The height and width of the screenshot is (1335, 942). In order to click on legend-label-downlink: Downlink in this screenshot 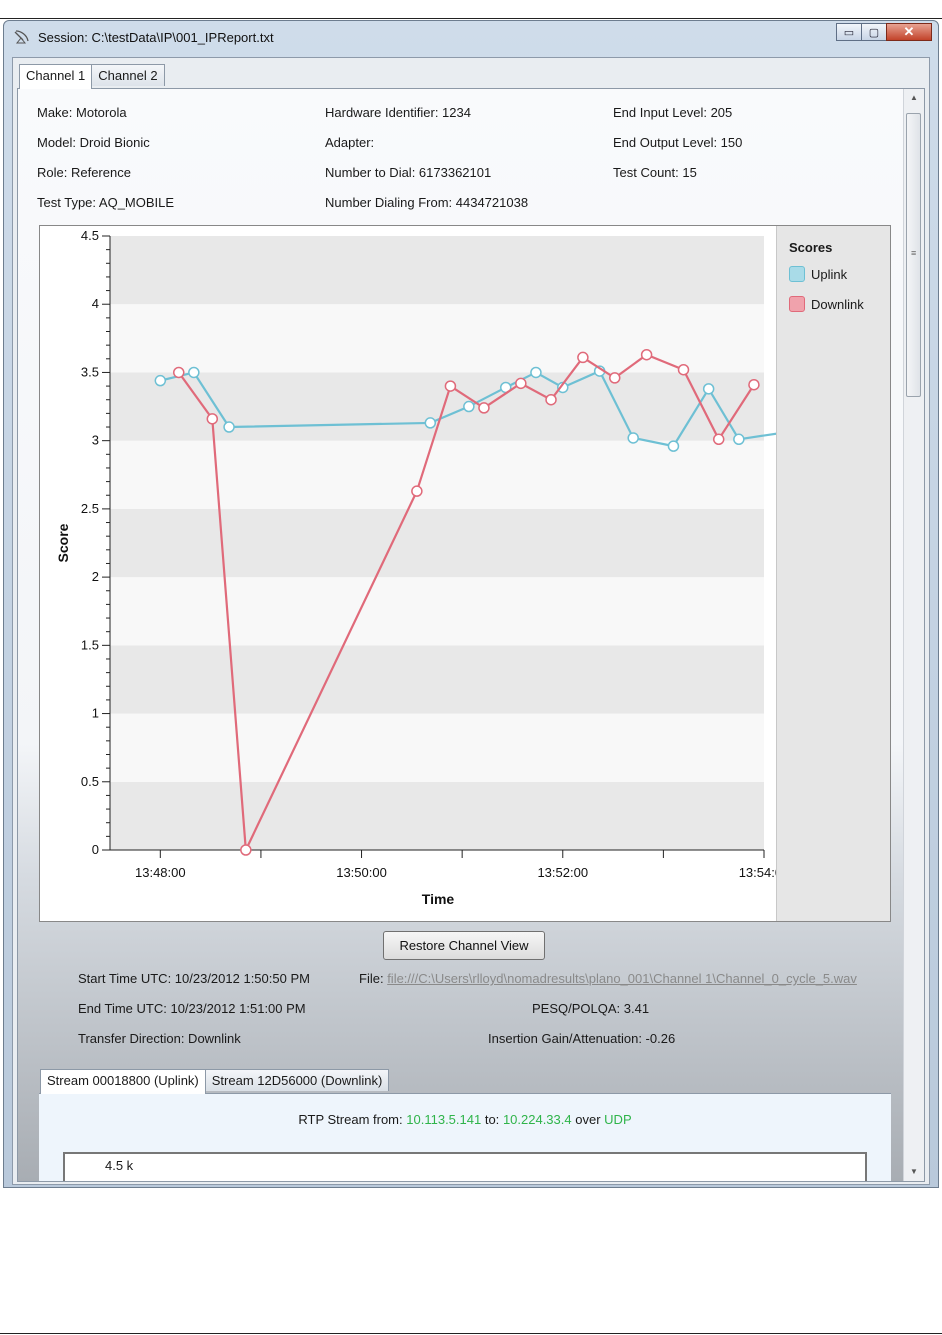, I will do `click(837, 304)`.